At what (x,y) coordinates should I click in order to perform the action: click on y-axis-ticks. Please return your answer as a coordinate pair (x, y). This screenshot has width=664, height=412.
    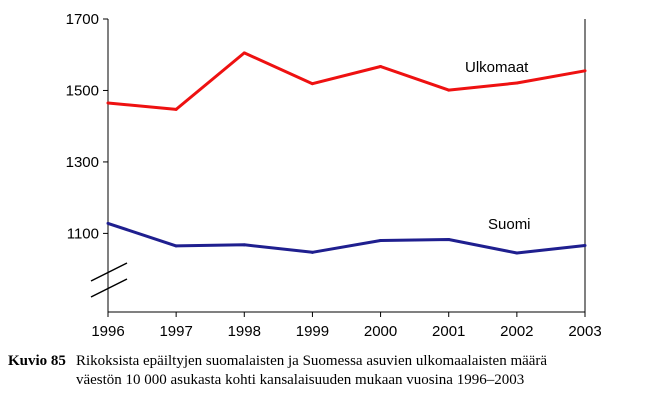
    Looking at the image, I should click on (105, 126).